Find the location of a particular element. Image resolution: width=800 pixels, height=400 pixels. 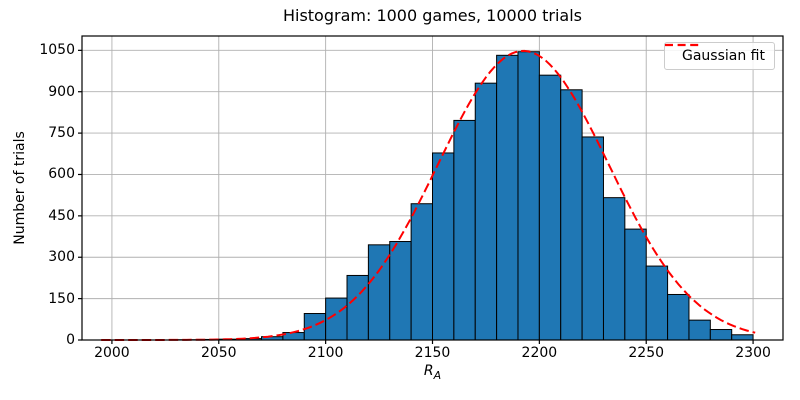

x-axis-label-base: R is located at coordinates (428, 371).